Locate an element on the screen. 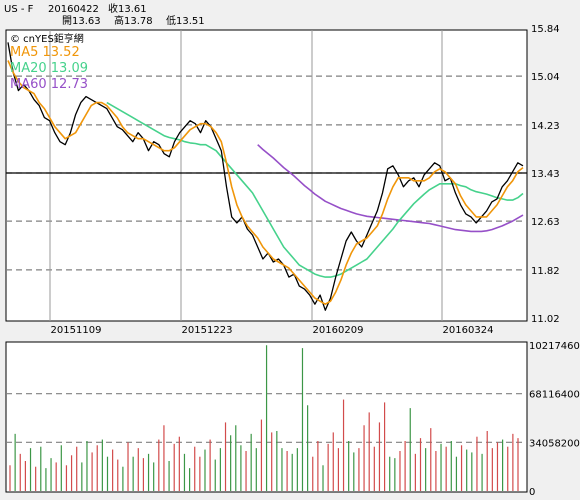  volume-y-tick-label: 0 is located at coordinates (532, 492).